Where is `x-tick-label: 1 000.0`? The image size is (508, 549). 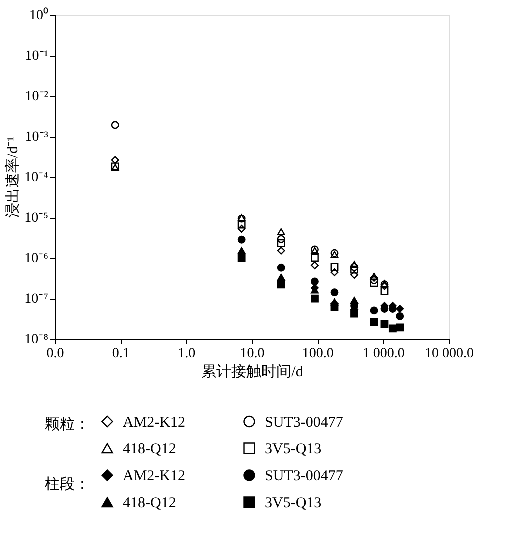
x-tick-label: 1 000.0 is located at coordinates (383, 354).